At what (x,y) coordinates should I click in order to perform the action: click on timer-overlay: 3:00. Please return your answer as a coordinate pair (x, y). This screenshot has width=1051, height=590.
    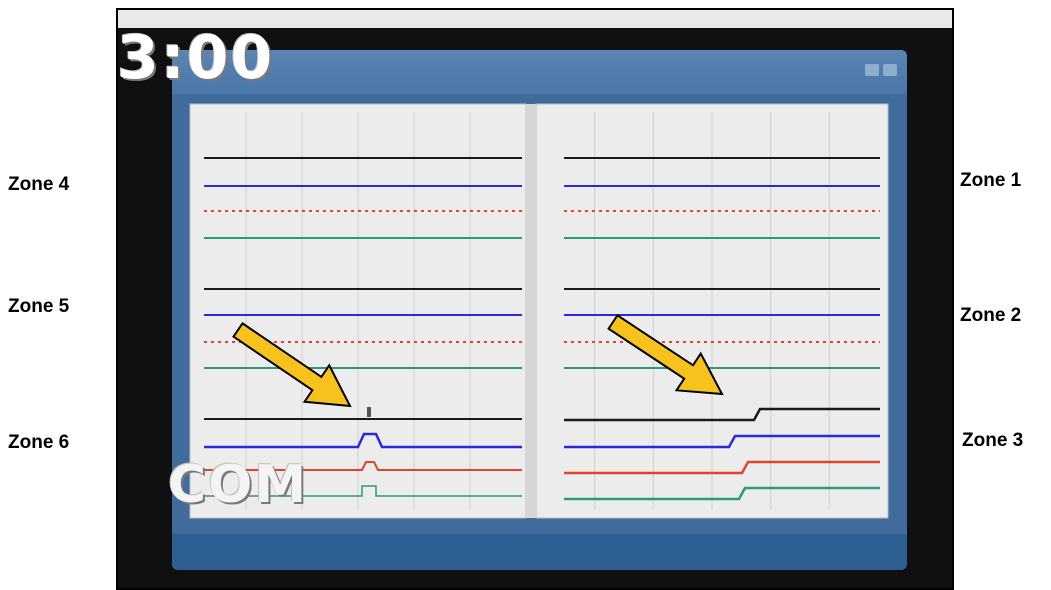
    Looking at the image, I should click on (196, 58).